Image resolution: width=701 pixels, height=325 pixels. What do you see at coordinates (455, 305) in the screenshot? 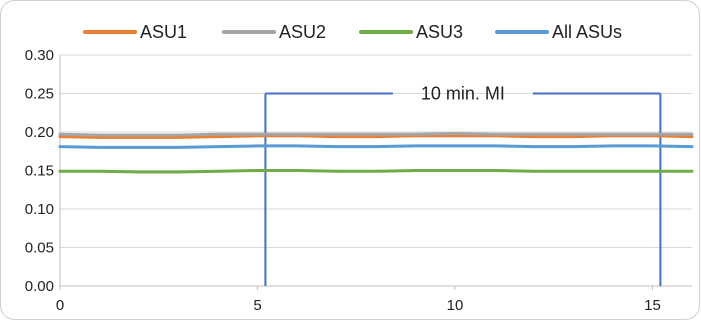
I see `x-tick-label: 10` at bounding box center [455, 305].